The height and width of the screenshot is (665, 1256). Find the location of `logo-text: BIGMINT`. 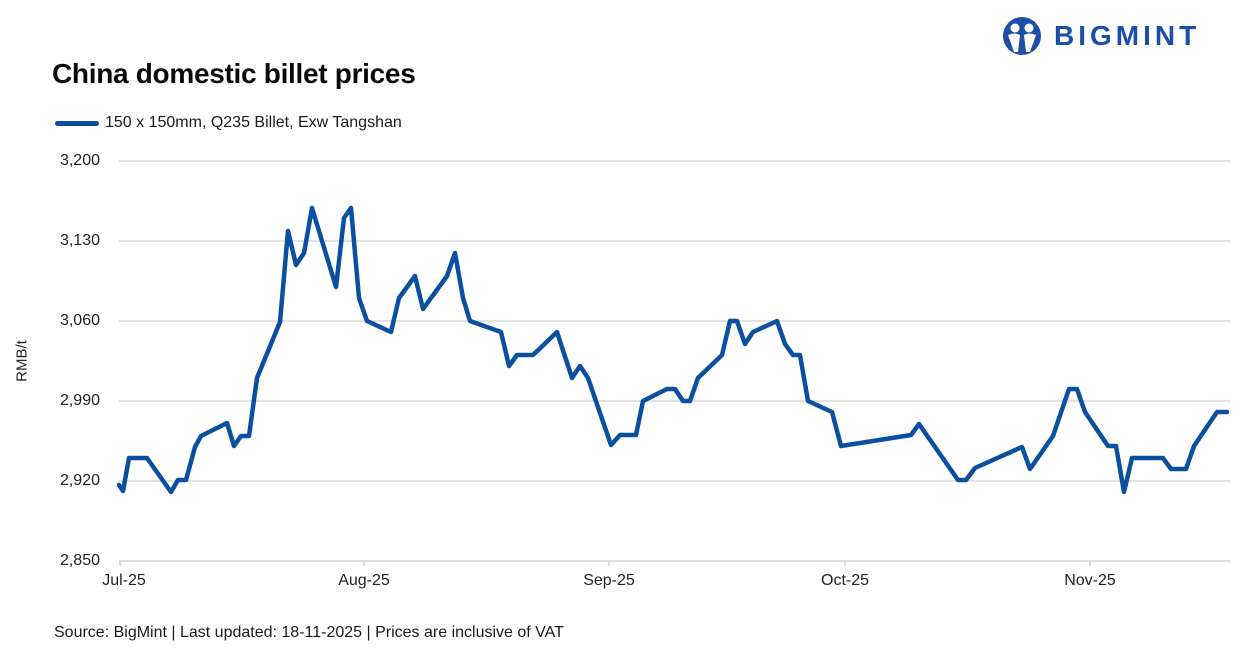

logo-text: BIGMINT is located at coordinates (1127, 35).